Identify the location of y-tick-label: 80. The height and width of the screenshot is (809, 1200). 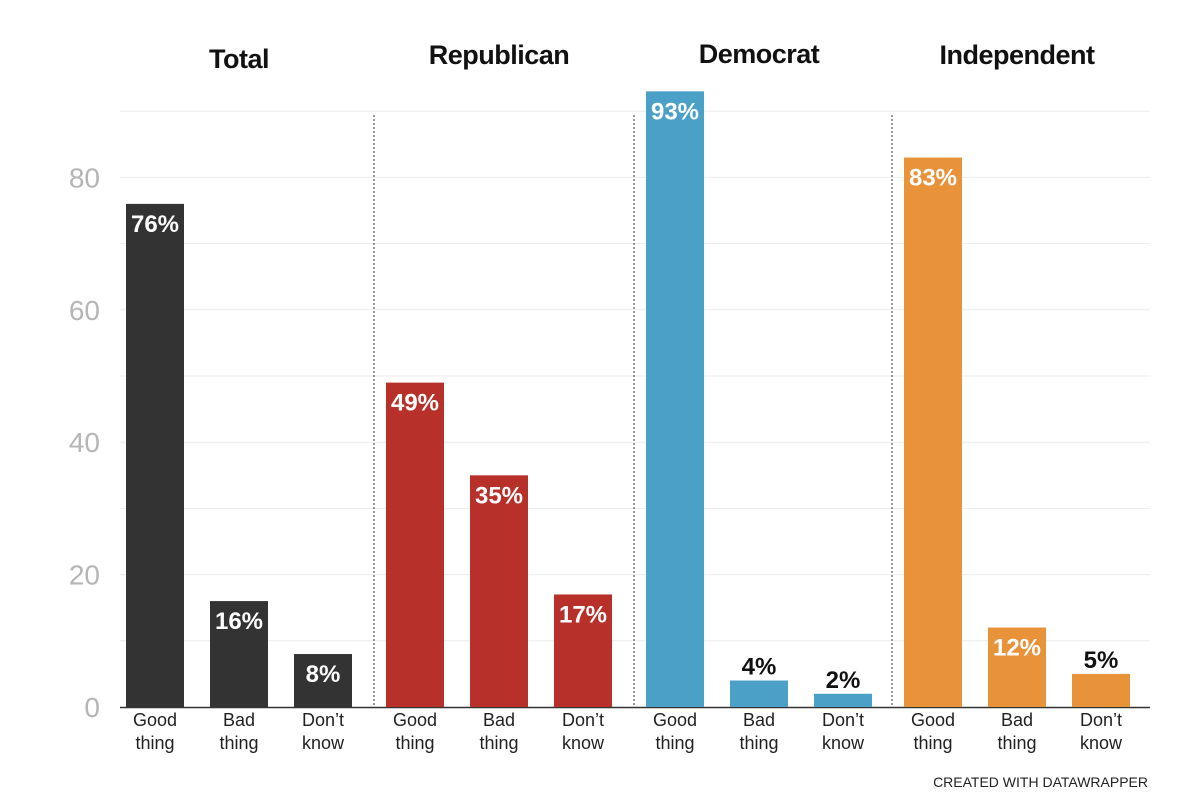
(84, 177).